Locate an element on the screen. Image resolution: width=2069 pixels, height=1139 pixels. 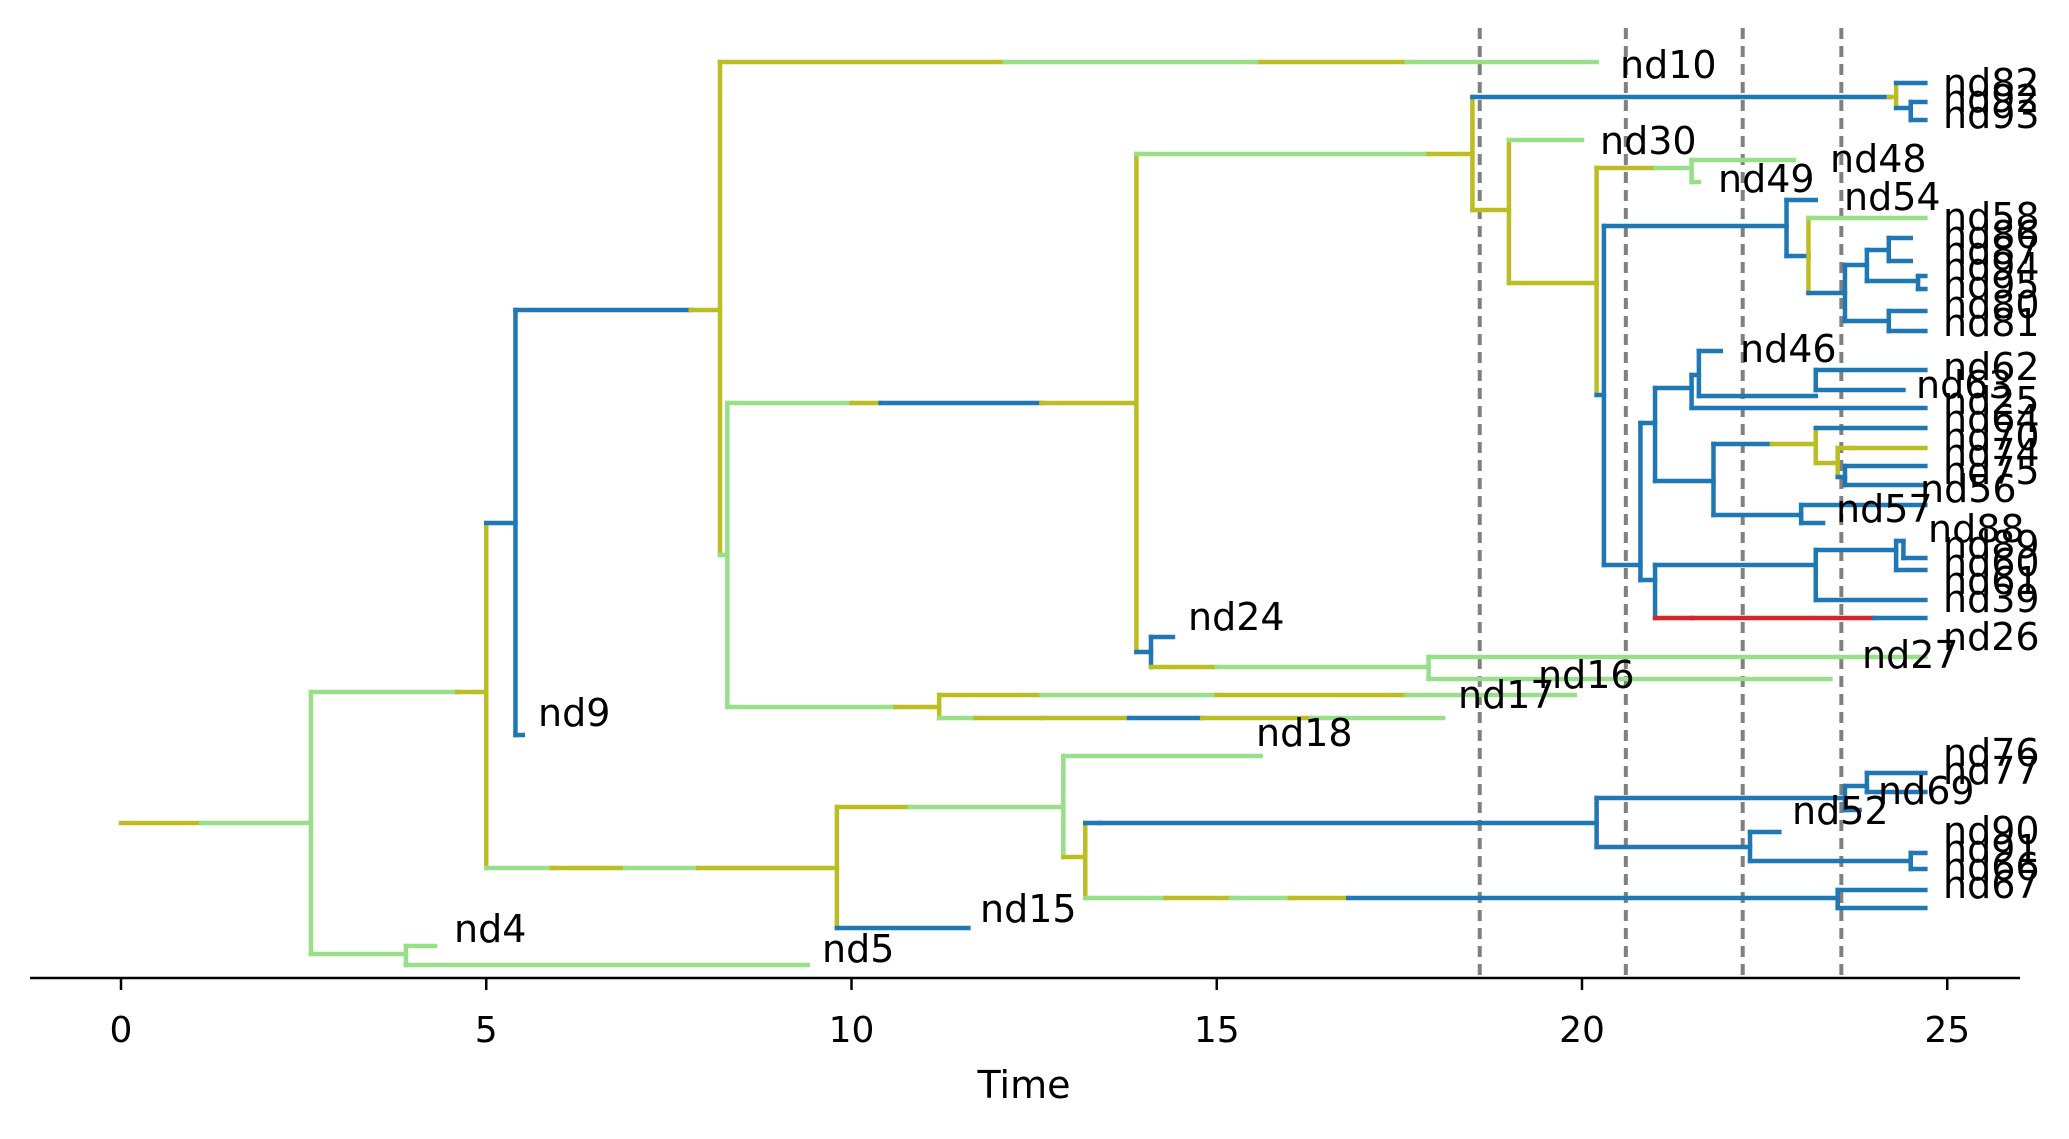
tip-label-nd56: nd56 is located at coordinates (1968, 489).